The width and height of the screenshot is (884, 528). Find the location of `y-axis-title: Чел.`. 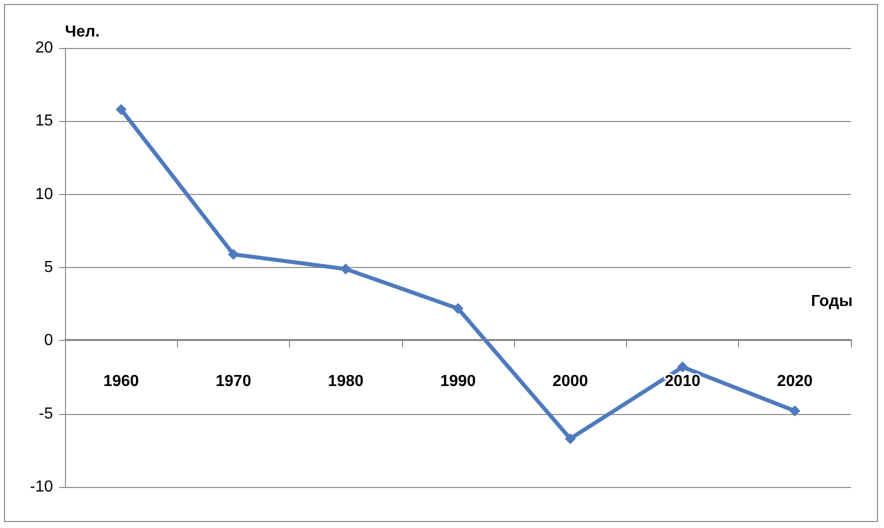

y-axis-title: Чел. is located at coordinates (82, 32).